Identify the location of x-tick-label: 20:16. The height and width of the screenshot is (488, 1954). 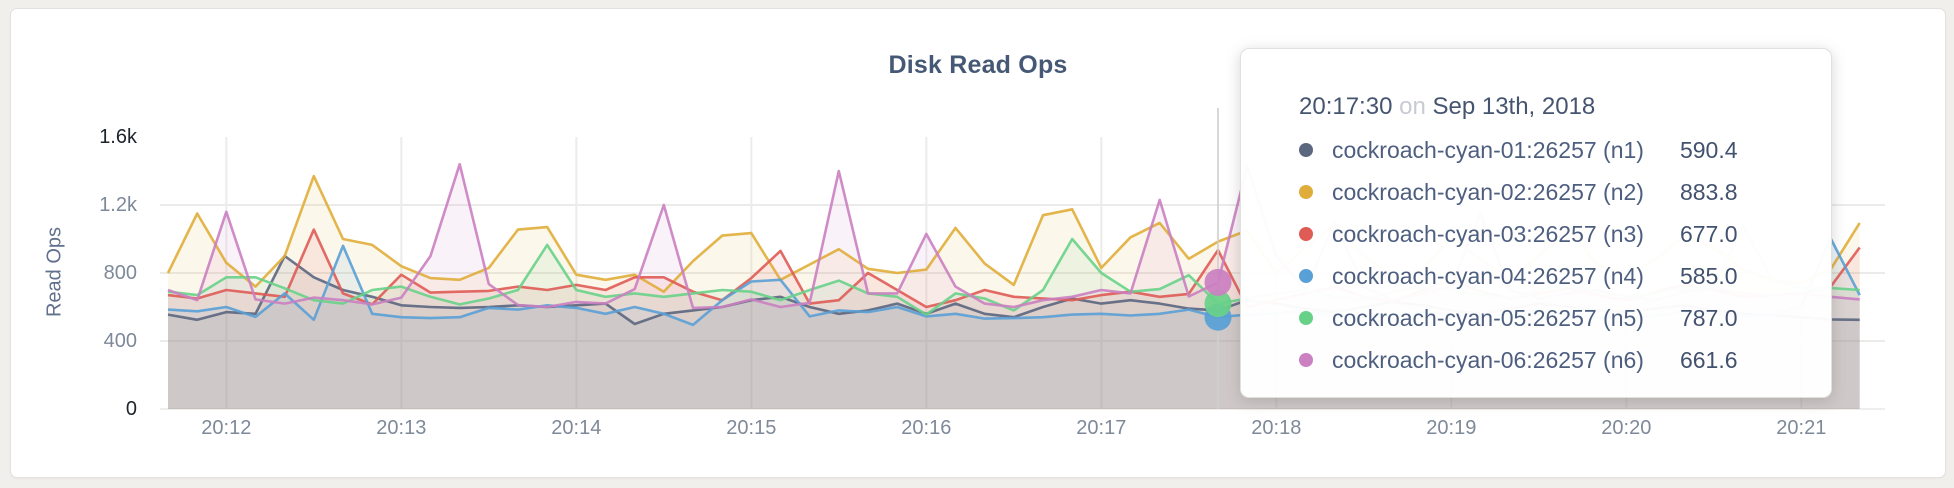
(926, 428).